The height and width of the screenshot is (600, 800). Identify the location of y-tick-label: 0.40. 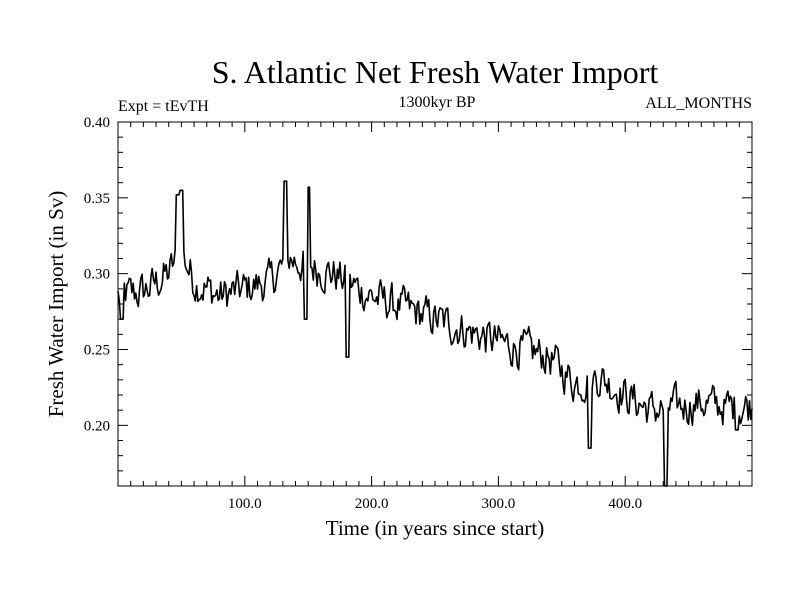
(97, 123).